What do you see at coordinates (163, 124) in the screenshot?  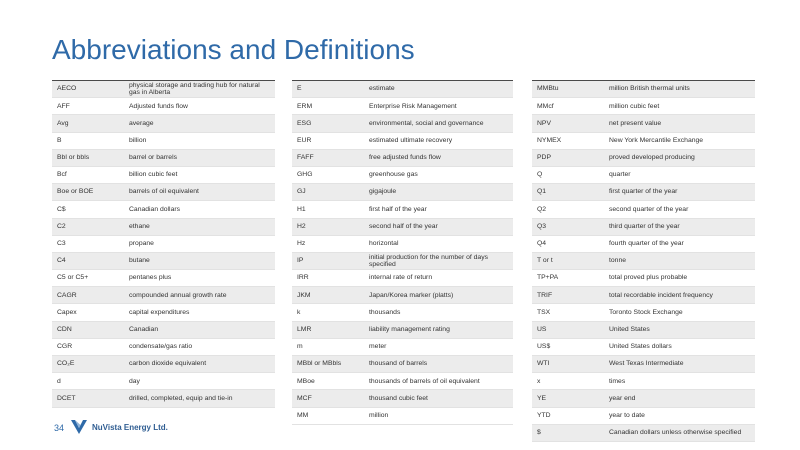 I see `table-row: Avg average` at bounding box center [163, 124].